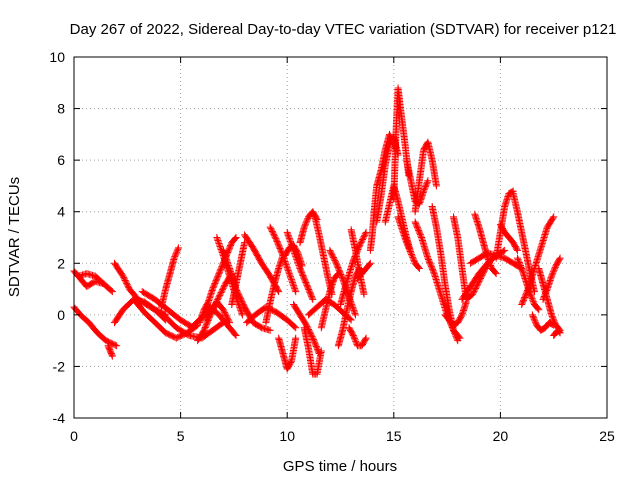 The height and width of the screenshot is (480, 640). What do you see at coordinates (330, 309) in the screenshot?
I see `series-ac` at bounding box center [330, 309].